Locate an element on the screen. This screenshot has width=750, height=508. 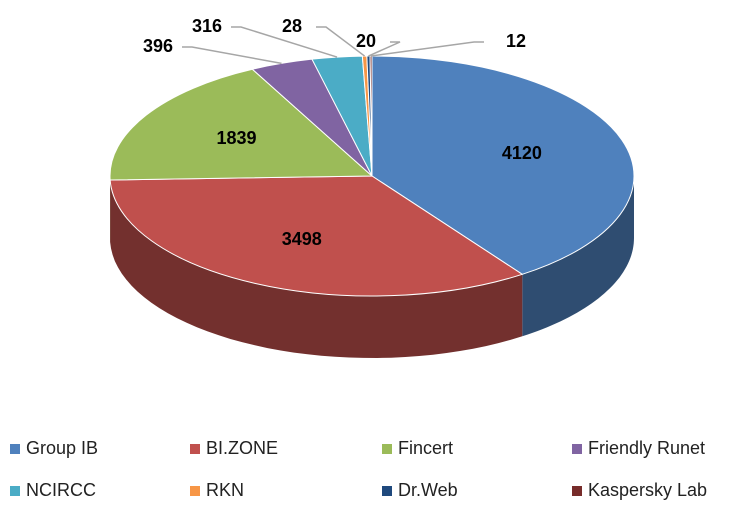
data-label: 396 is located at coordinates (158, 46).